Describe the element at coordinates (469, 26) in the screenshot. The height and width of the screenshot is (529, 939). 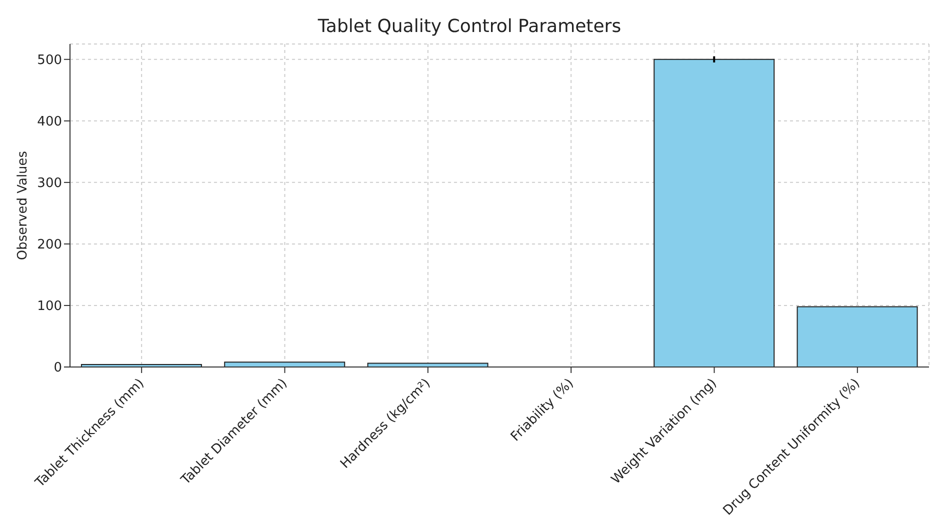
I see `chart-title: Tablet Quality Control Parameters` at that location.